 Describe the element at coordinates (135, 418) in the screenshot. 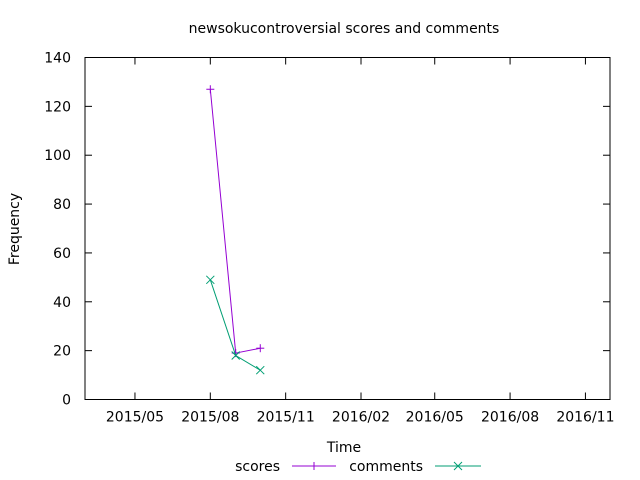

I see `x-tick-label: 2015/05` at that location.